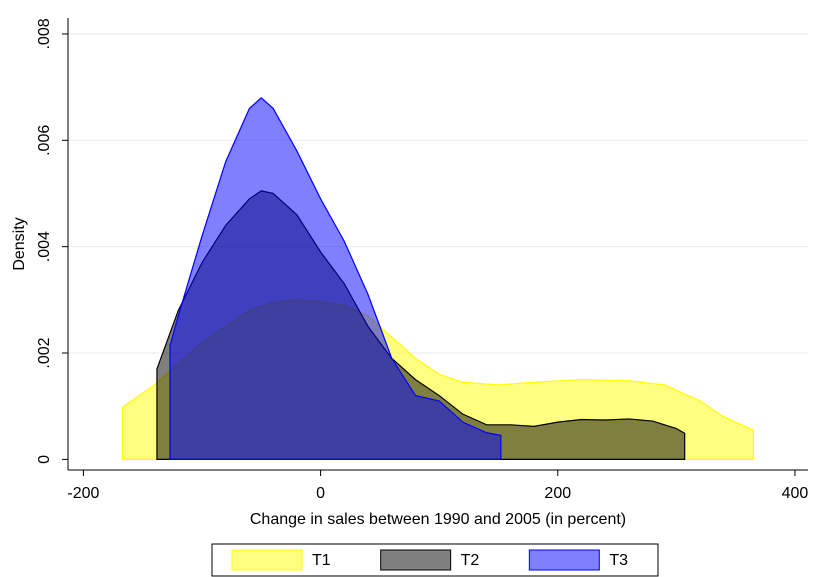  What do you see at coordinates (557, 493) in the screenshot?
I see `x-tick-label: 200` at bounding box center [557, 493].